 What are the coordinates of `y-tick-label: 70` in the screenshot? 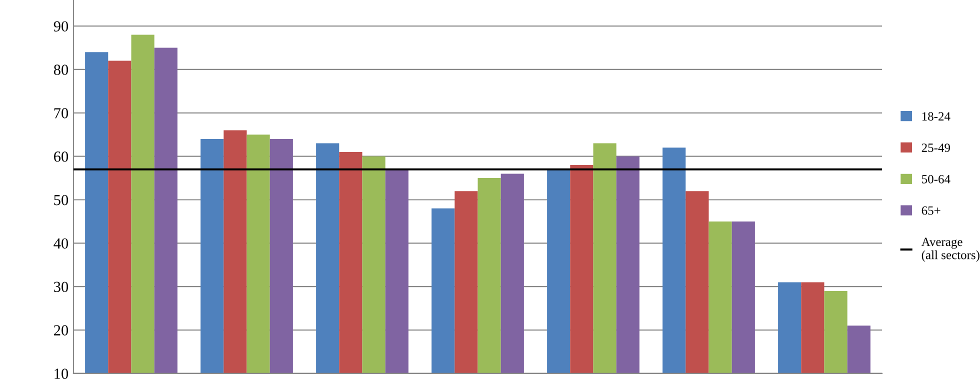 It's located at (61, 113).